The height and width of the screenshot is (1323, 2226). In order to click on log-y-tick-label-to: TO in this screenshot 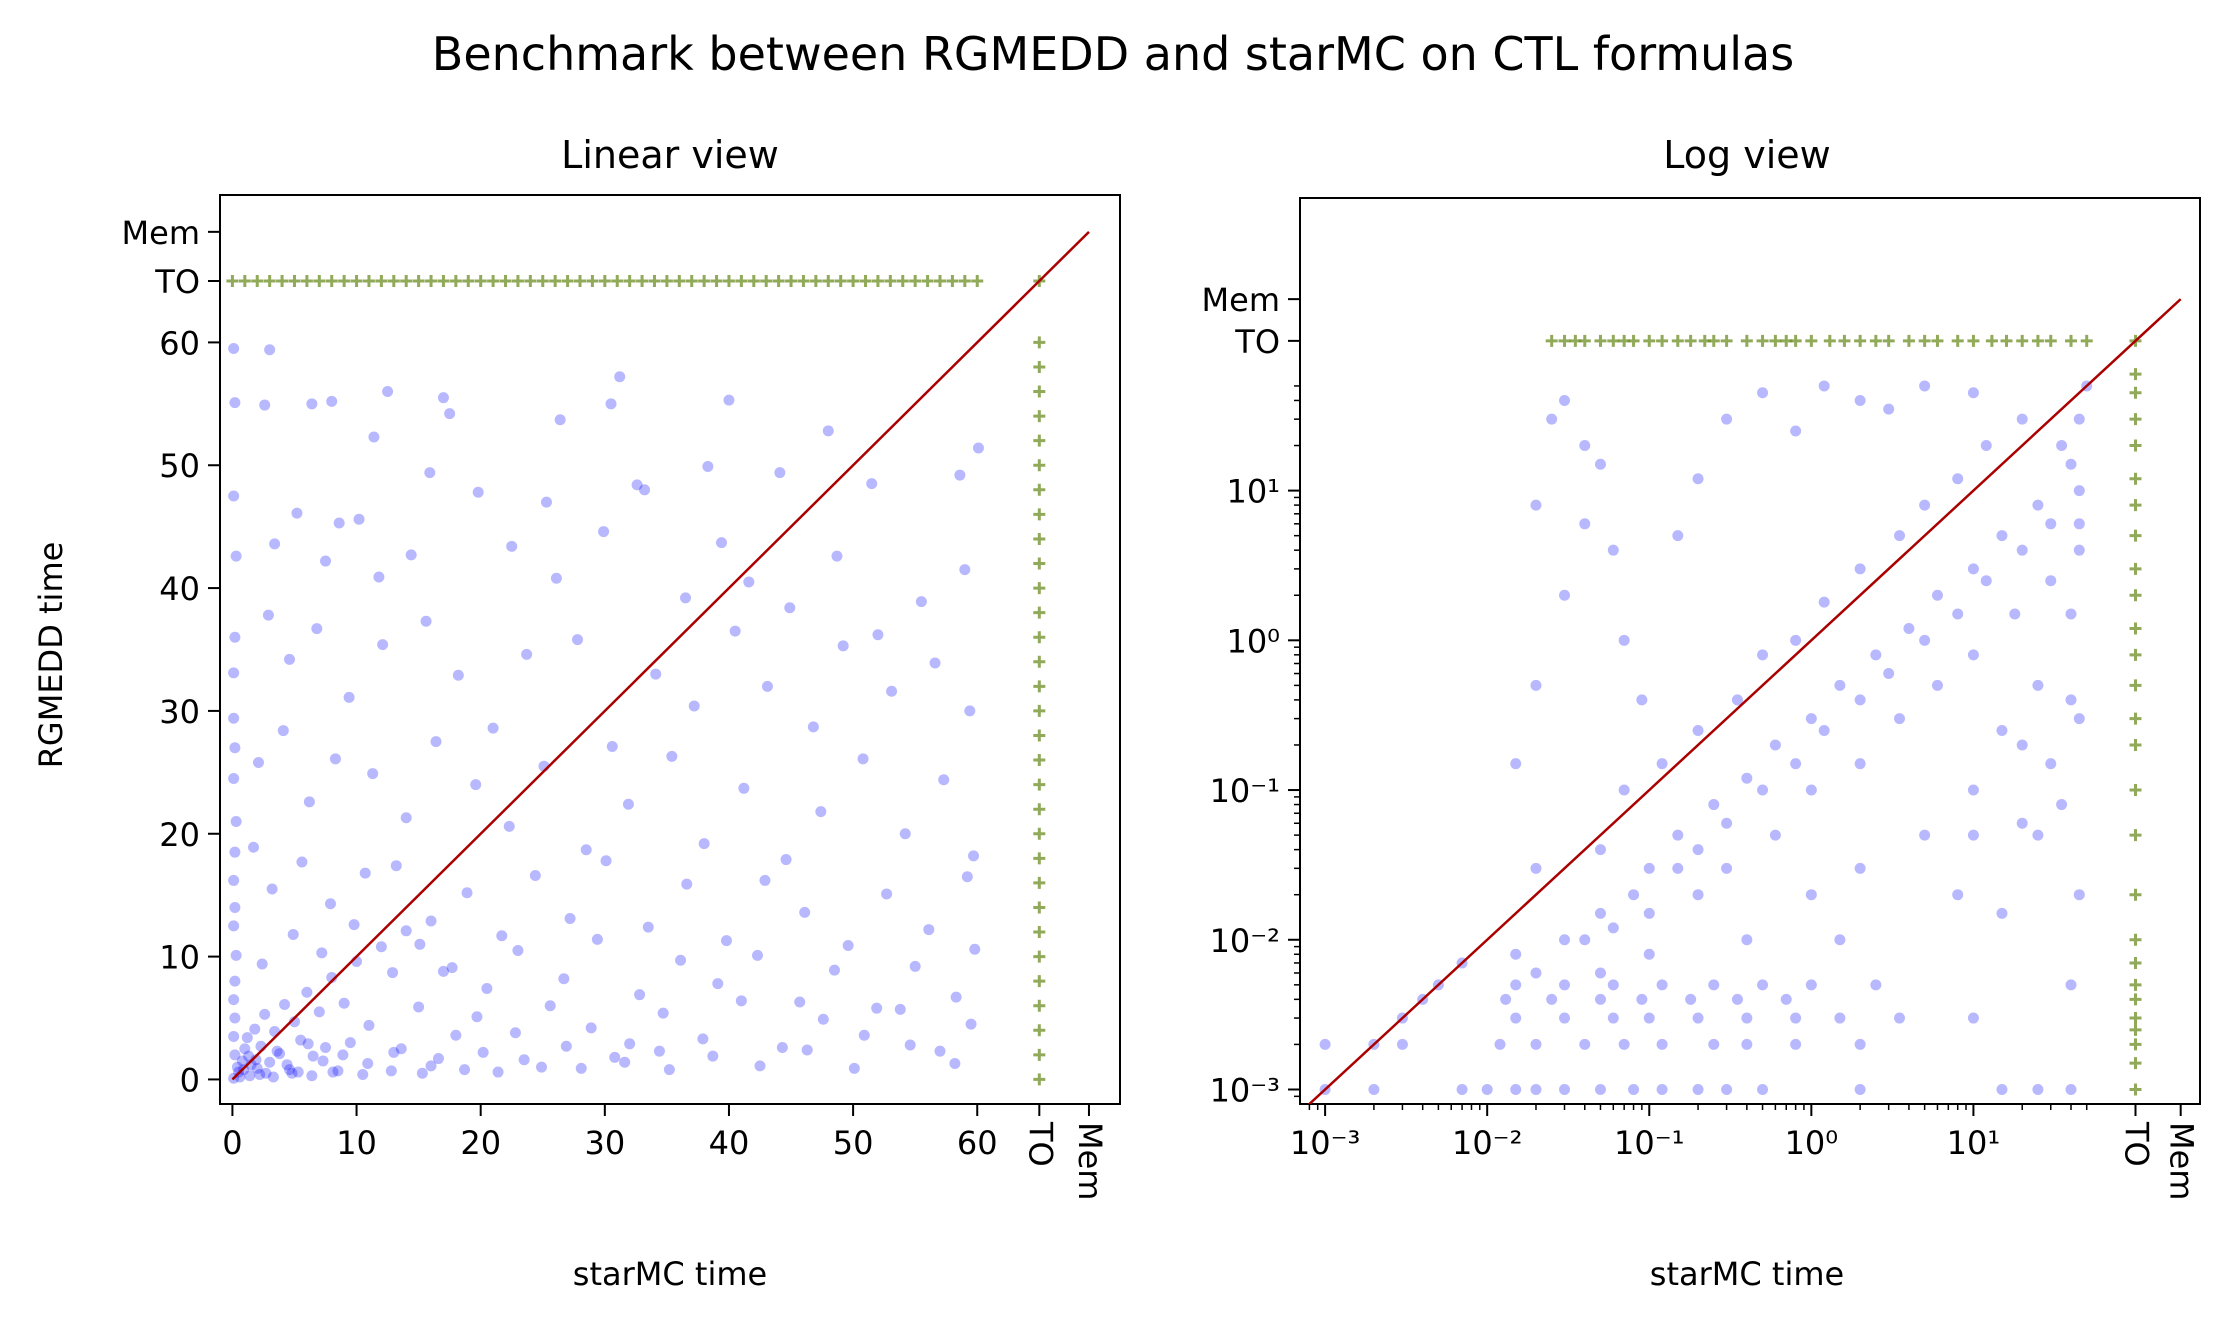, I will do `click(1257, 342)`.